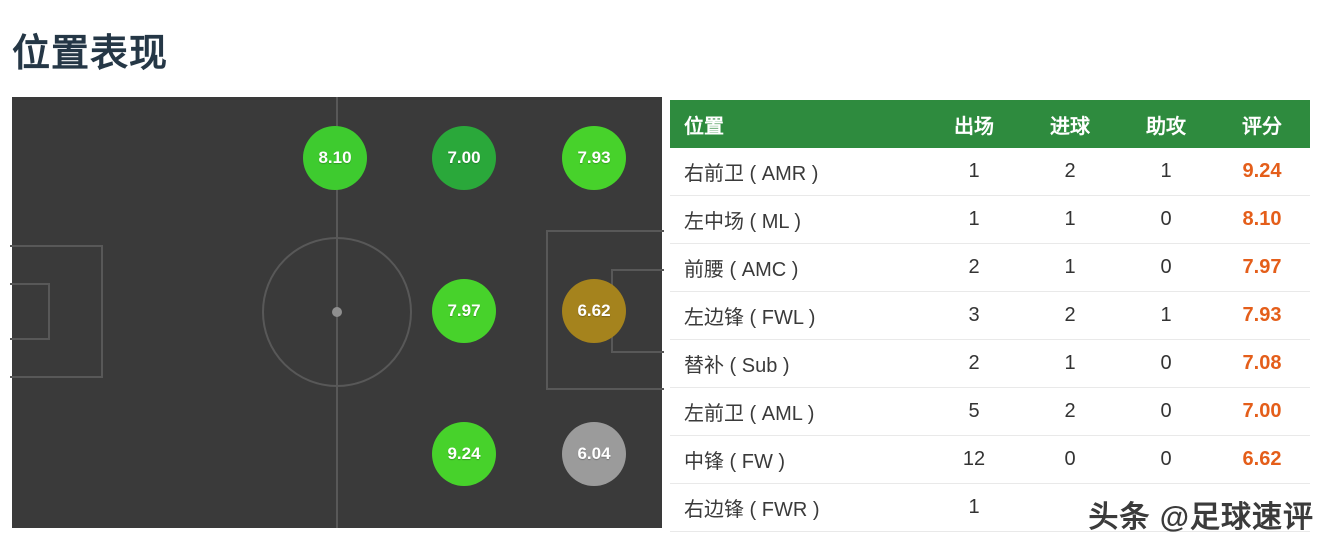 The image size is (1322, 540). Describe the element at coordinates (464, 311) in the screenshot. I see `rating-badge: 7.97` at that location.